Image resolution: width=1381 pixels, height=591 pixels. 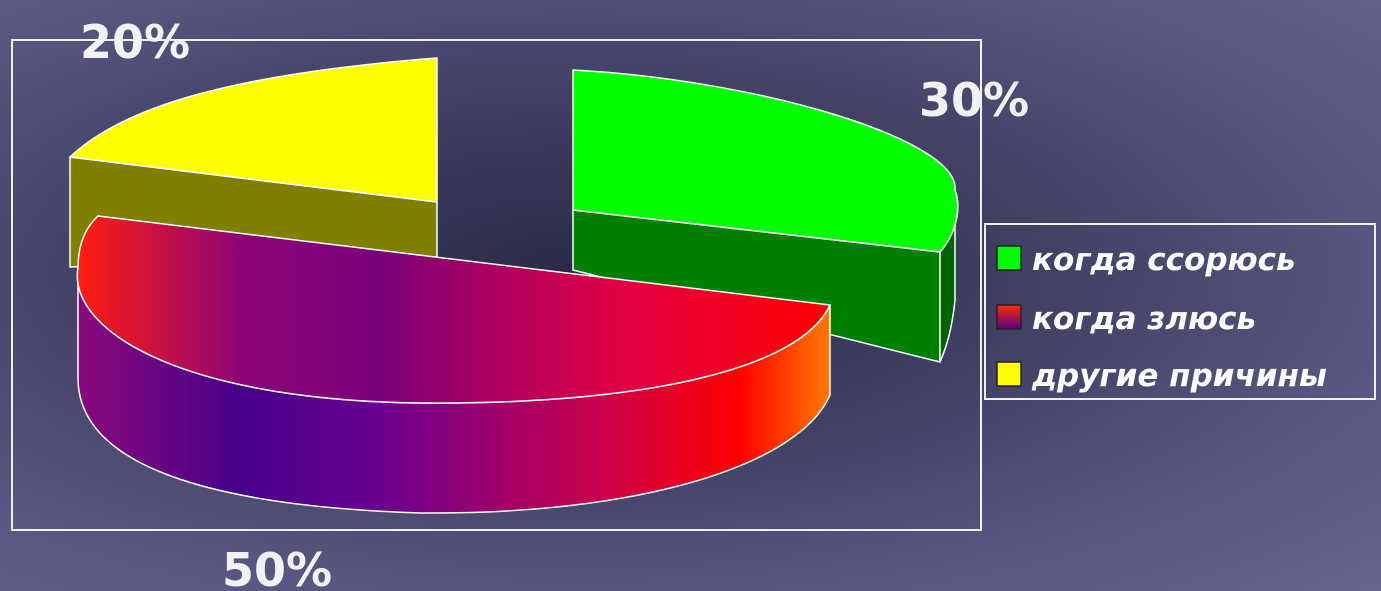 I want to click on legend-swatch-drugie-prichiny, so click(x=1009, y=374).